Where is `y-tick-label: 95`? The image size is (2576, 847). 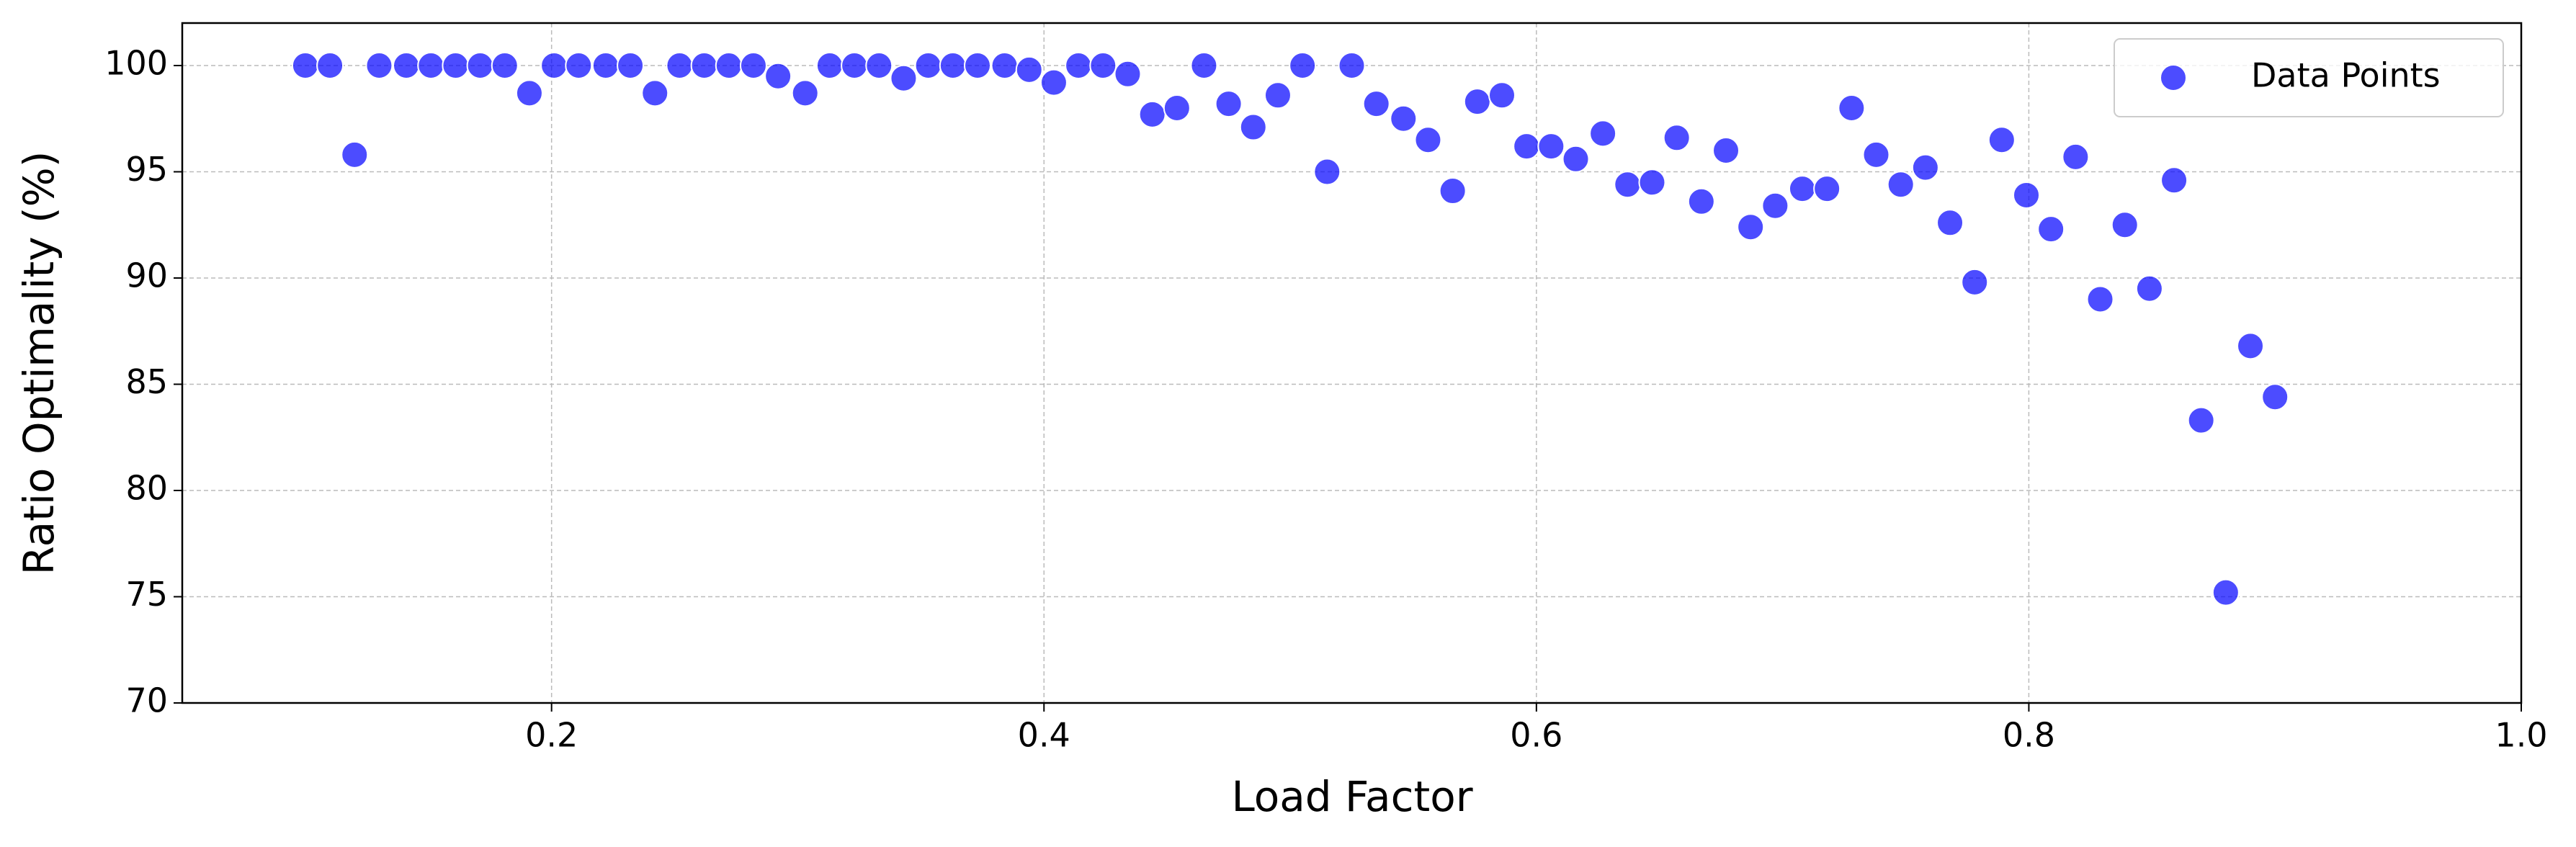 y-tick-label: 95 is located at coordinates (146, 169).